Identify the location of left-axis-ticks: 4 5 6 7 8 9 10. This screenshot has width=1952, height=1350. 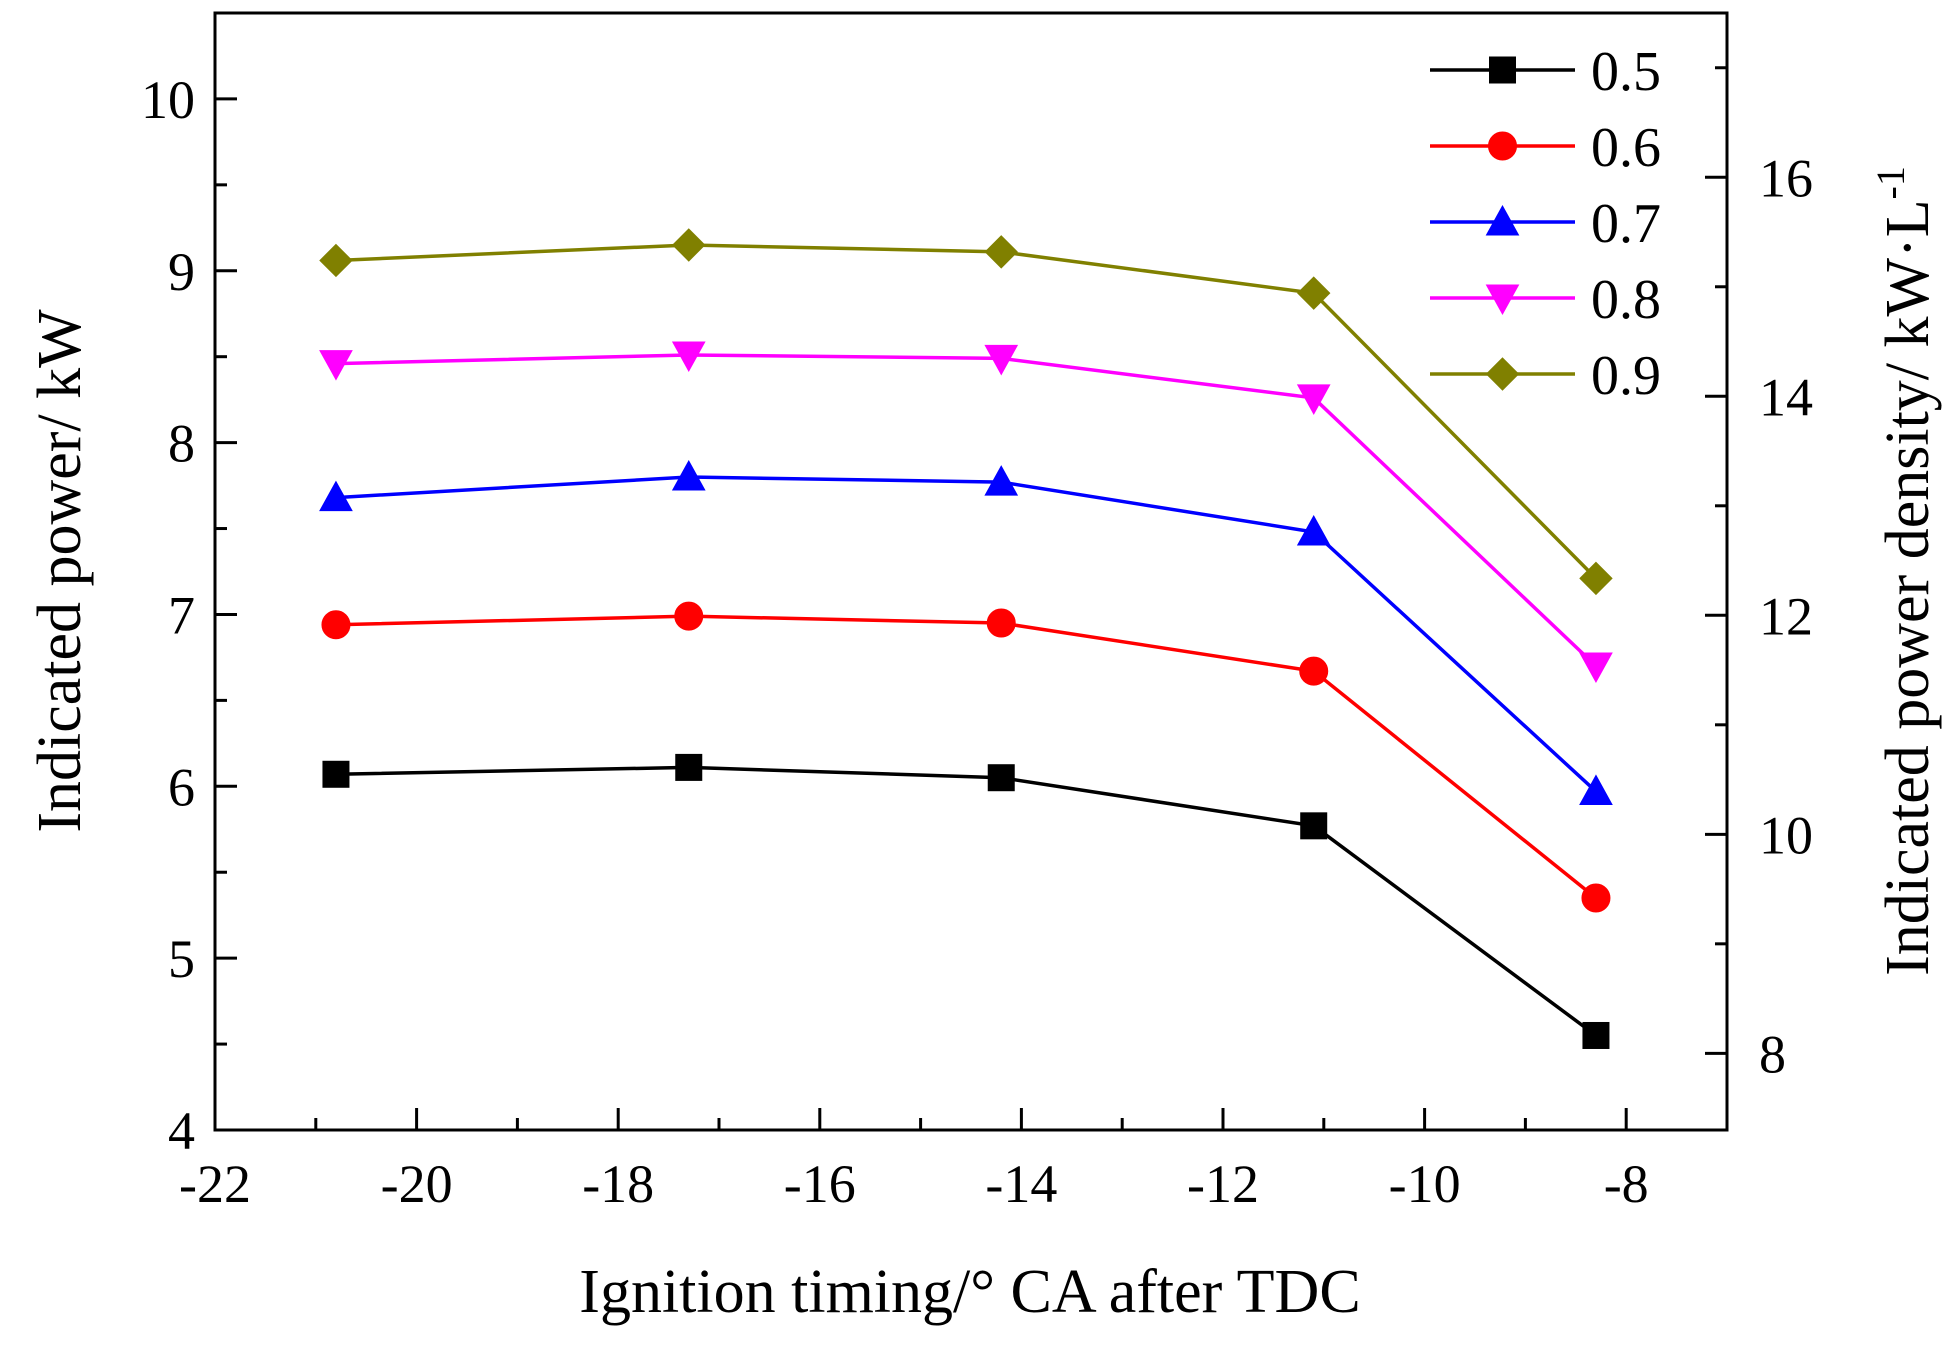
(189, 615).